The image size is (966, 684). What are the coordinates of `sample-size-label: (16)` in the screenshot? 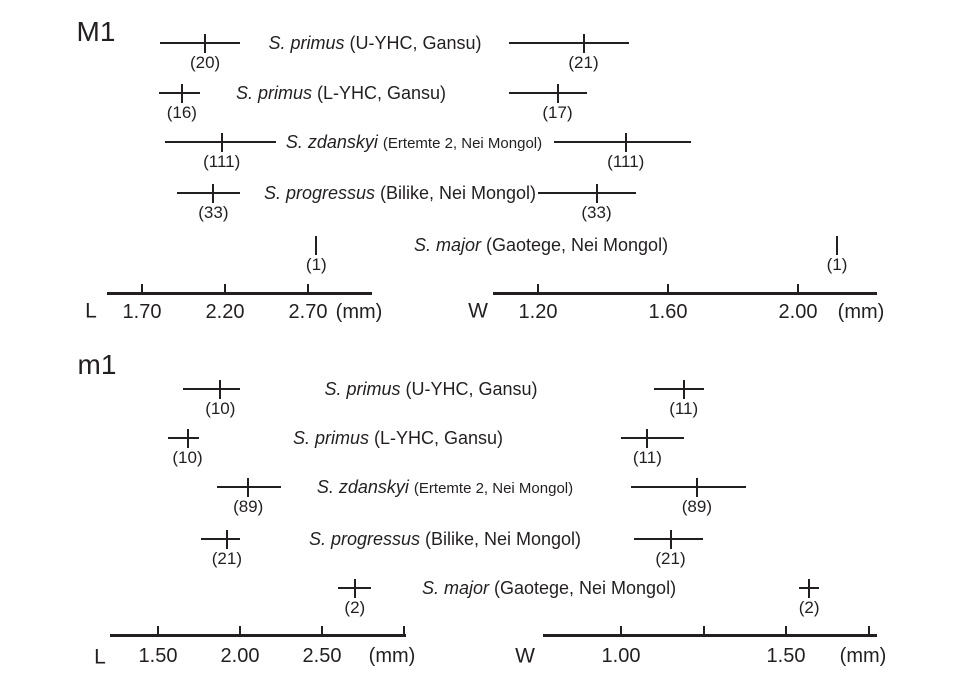 It's located at (181, 112).